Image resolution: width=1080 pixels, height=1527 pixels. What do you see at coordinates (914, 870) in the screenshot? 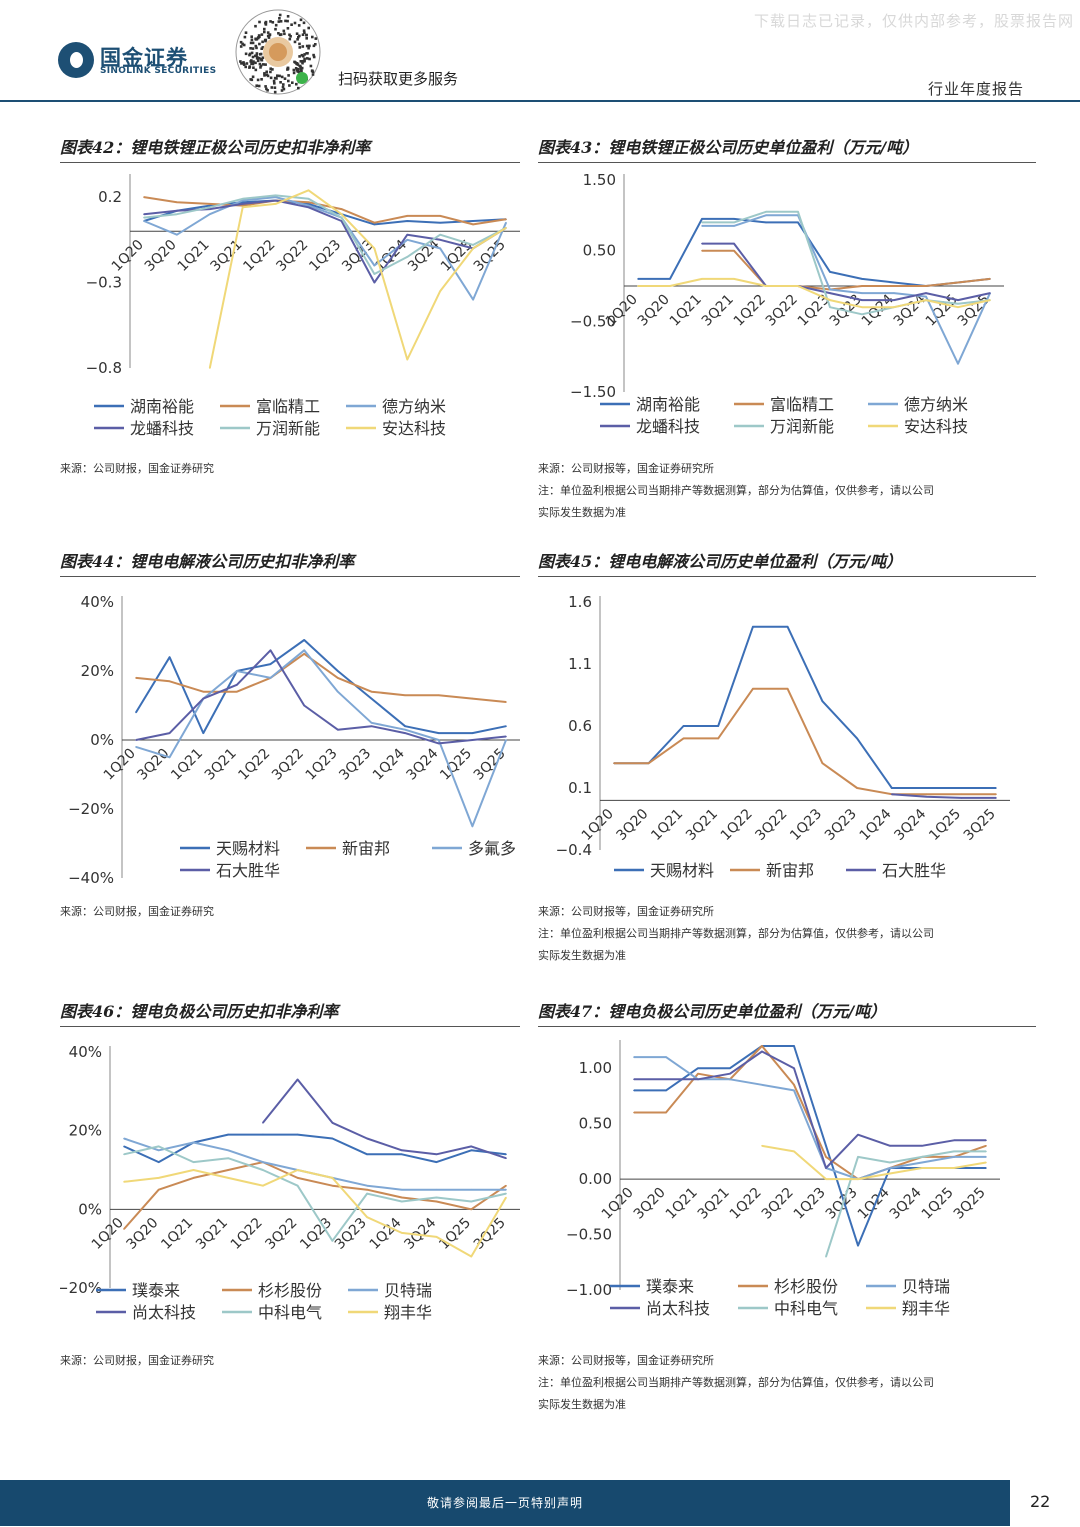
I see `legend-label: 石大胜华` at bounding box center [914, 870].